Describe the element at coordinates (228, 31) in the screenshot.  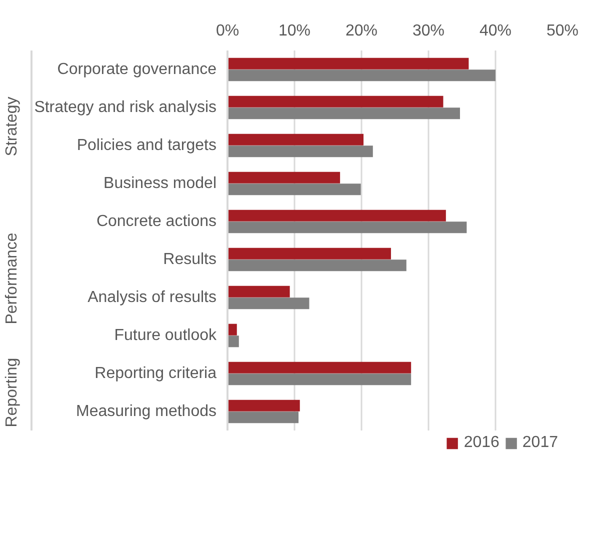
I see `x-tick-label: 0%` at that location.